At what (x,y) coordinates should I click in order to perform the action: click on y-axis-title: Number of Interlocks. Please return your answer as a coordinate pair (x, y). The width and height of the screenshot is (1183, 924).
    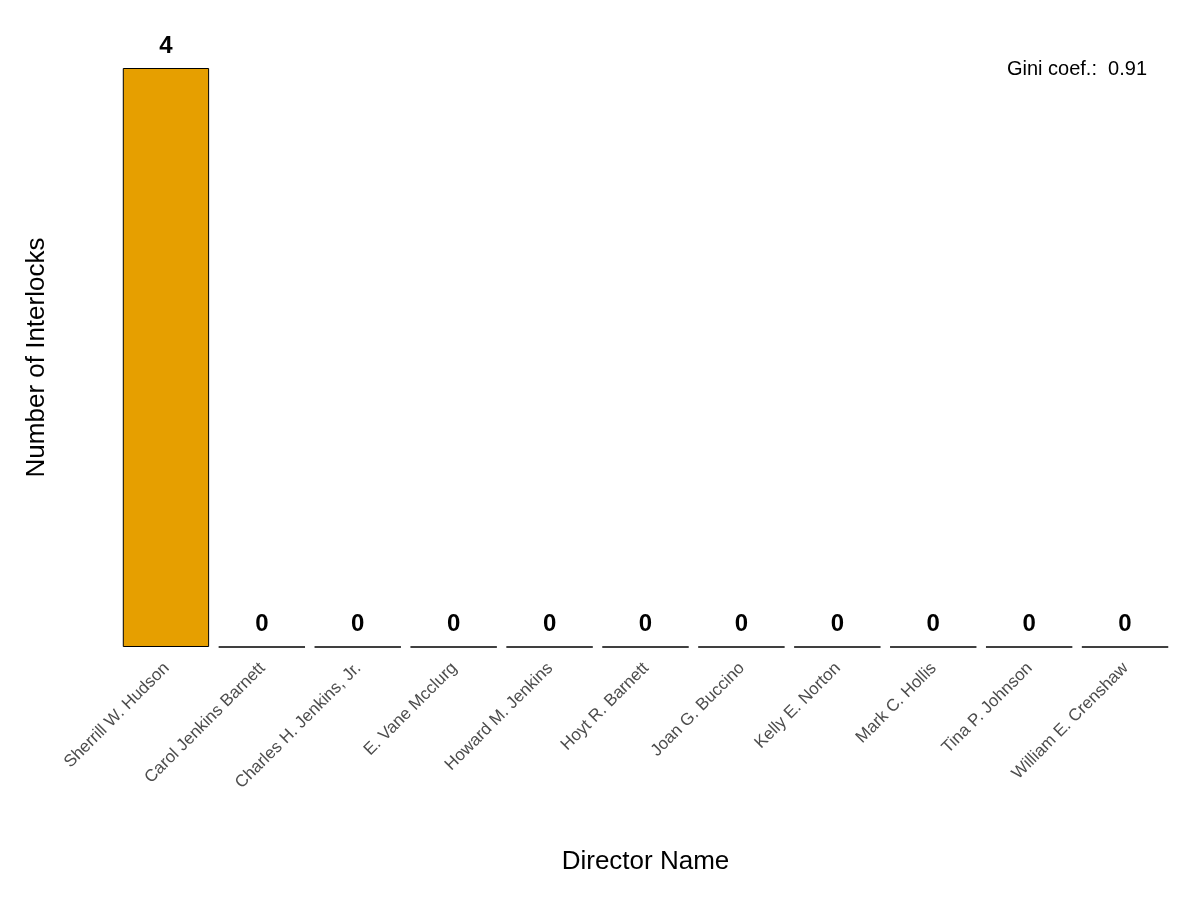
    Looking at the image, I should click on (35, 357).